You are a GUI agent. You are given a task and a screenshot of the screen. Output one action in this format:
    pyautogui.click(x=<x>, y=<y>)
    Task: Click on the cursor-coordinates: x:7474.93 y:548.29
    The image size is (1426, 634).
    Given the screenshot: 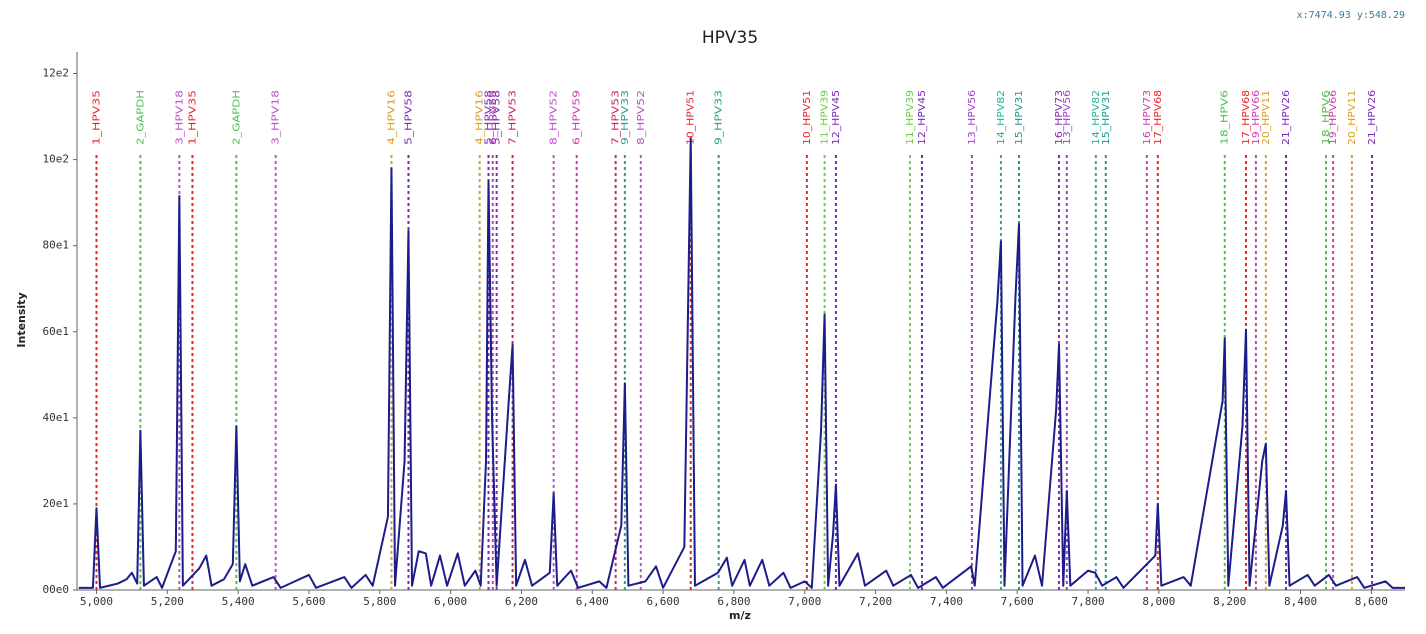 What is the action you would take?
    pyautogui.click(x=1351, y=15)
    